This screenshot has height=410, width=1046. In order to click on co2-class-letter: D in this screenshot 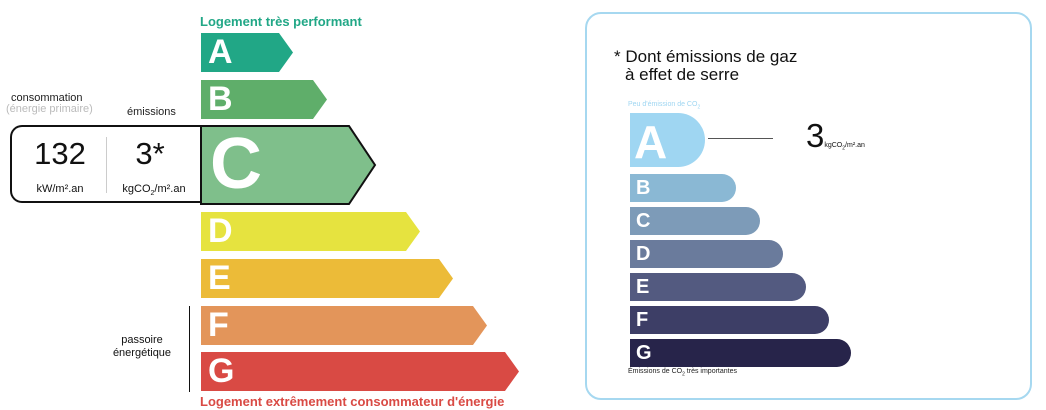, I will do `click(643, 254)`.